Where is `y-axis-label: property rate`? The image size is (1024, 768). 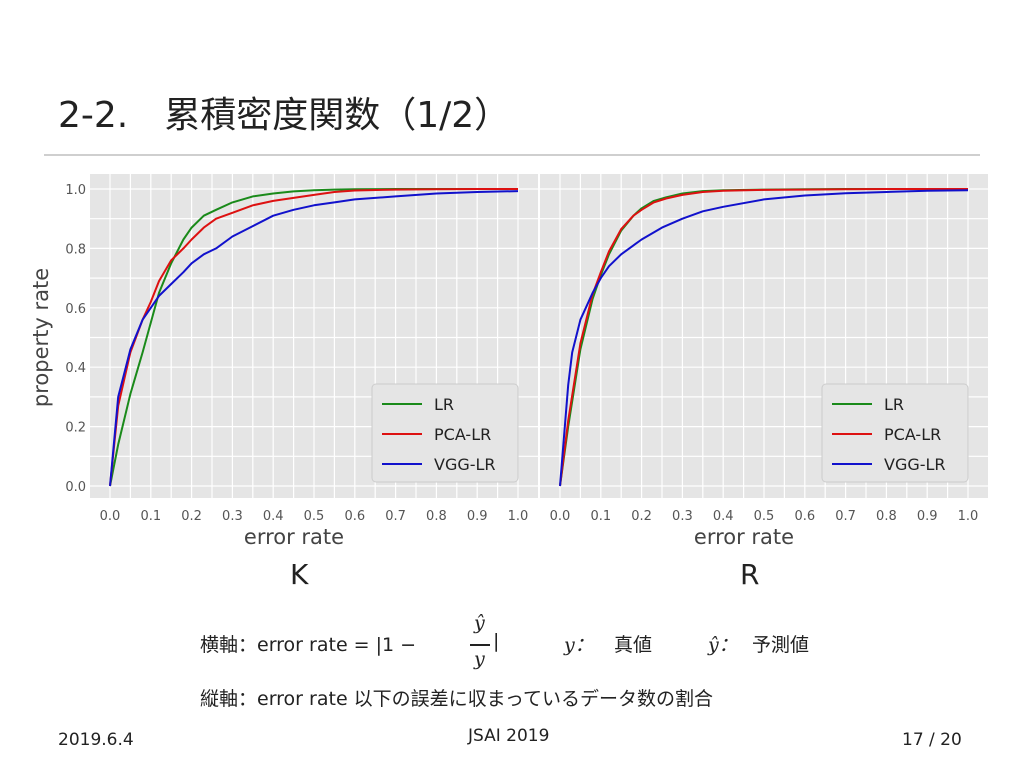 y-axis-label: property rate is located at coordinates (41, 337).